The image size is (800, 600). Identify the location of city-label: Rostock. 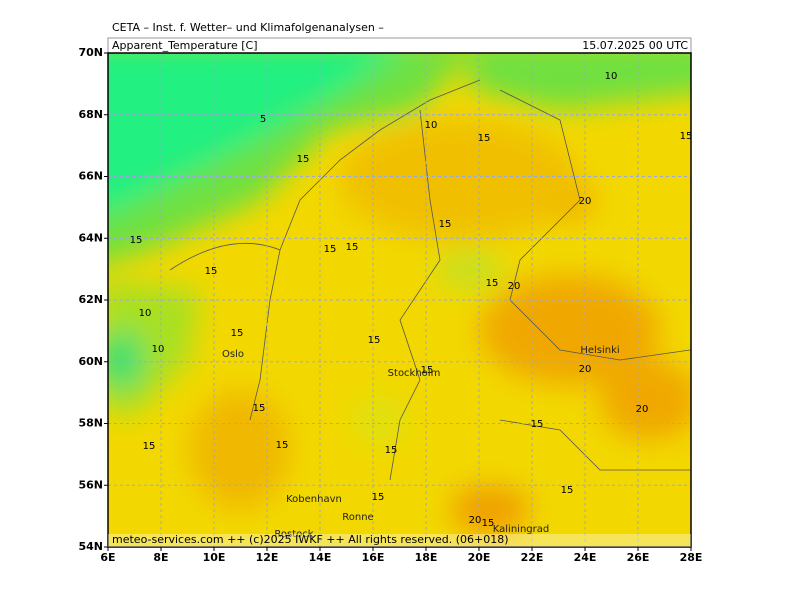
(293, 534).